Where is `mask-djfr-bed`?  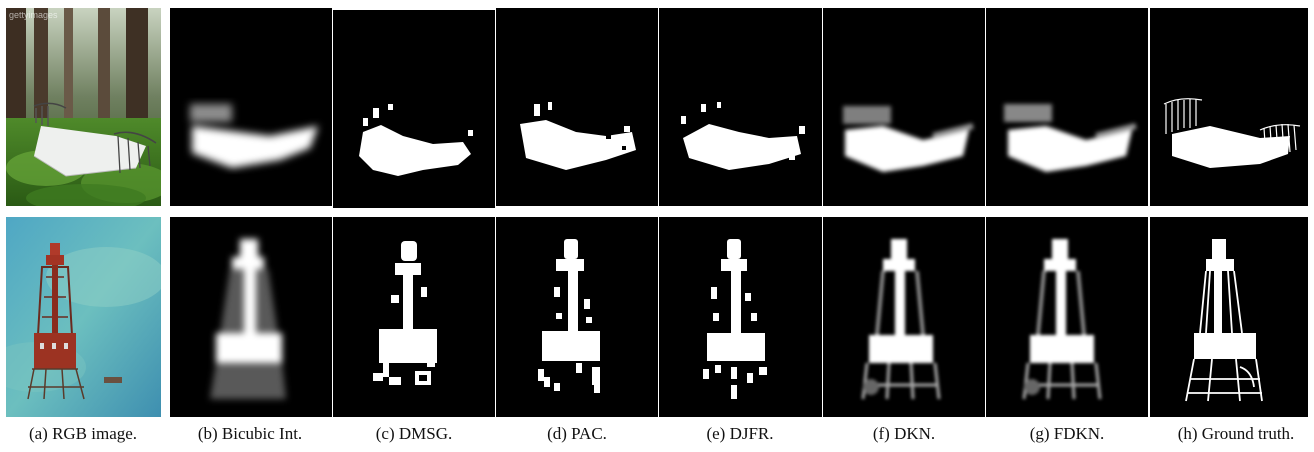 mask-djfr-bed is located at coordinates (740, 107).